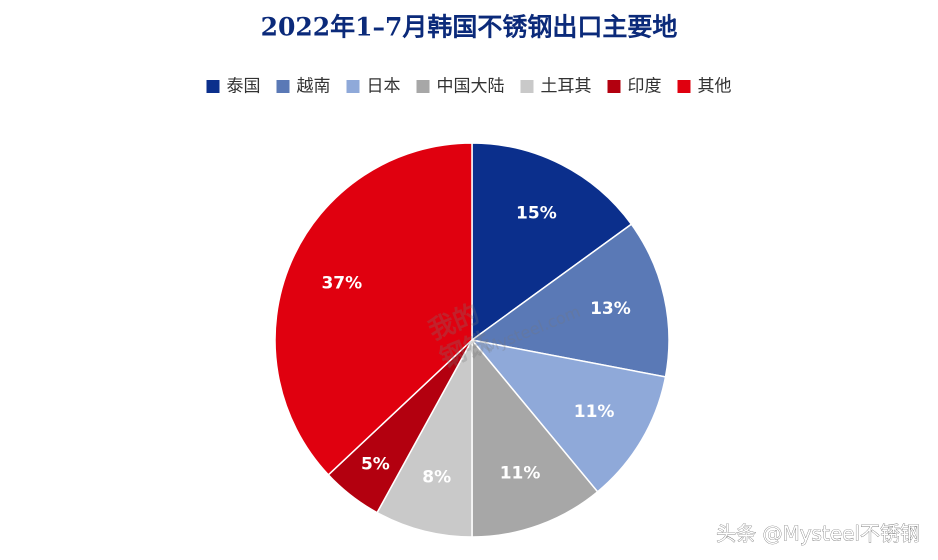  Describe the element at coordinates (715, 87) in the screenshot. I see `legend-label: 其他` at that location.